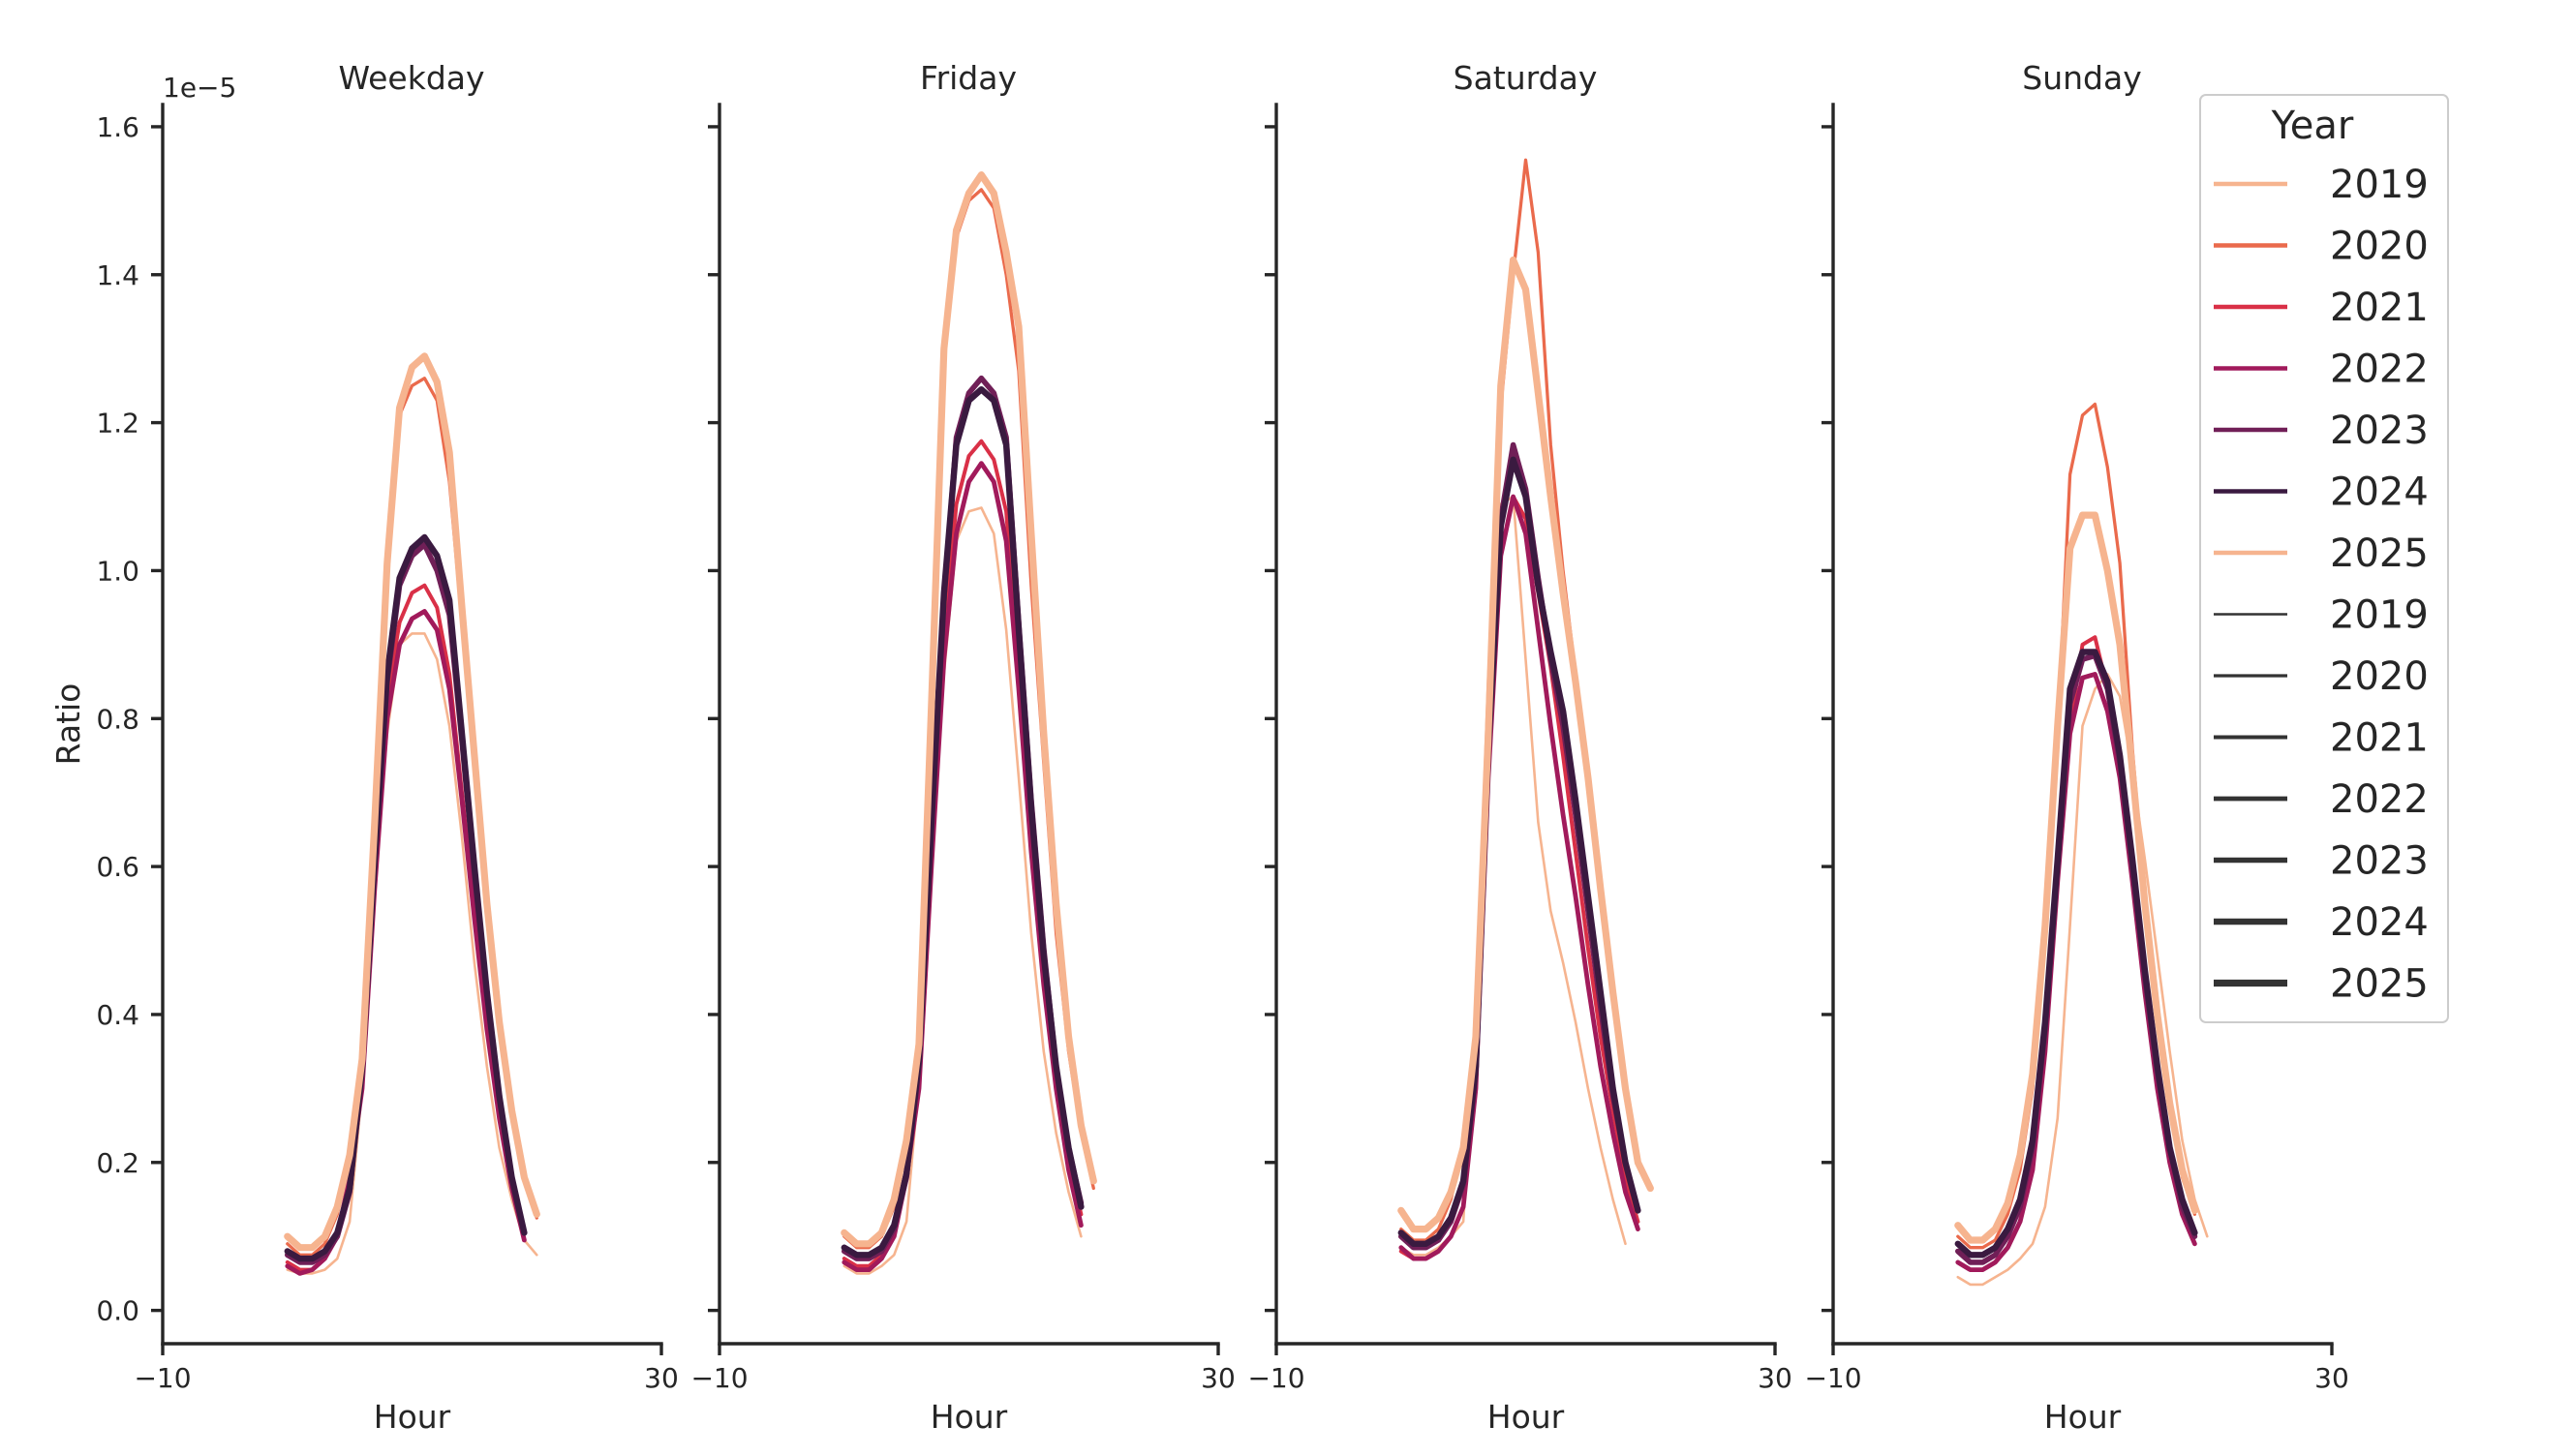 The width and height of the screenshot is (2572, 1456). What do you see at coordinates (2379, 616) in the screenshot?
I see `legend-label-size-2019: 2019` at bounding box center [2379, 616].